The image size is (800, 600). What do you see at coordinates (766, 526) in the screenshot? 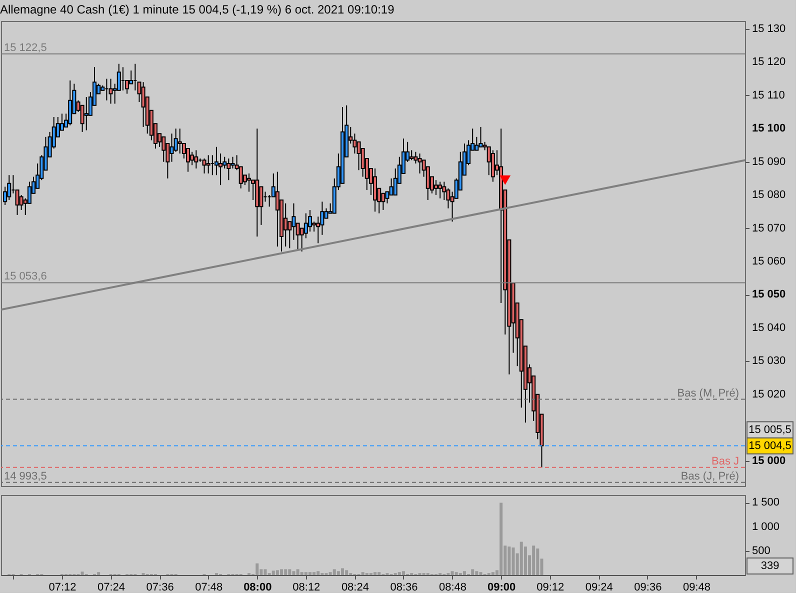
I see `y-tick-label: 1 000` at bounding box center [766, 526].